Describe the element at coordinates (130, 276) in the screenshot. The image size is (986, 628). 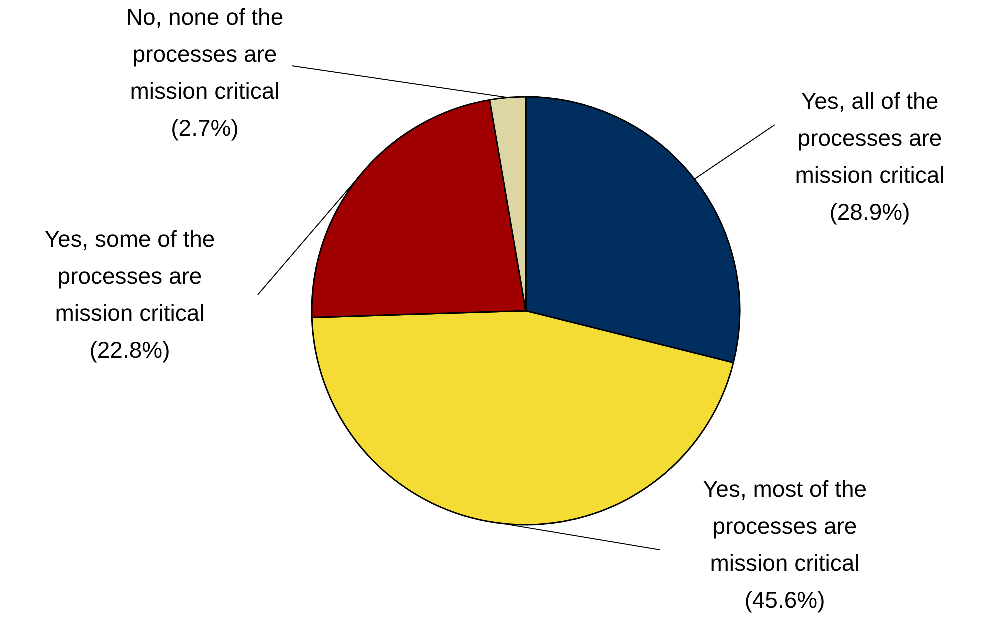
I see `slice-label: Yes, some of the processes are mission critical` at that location.